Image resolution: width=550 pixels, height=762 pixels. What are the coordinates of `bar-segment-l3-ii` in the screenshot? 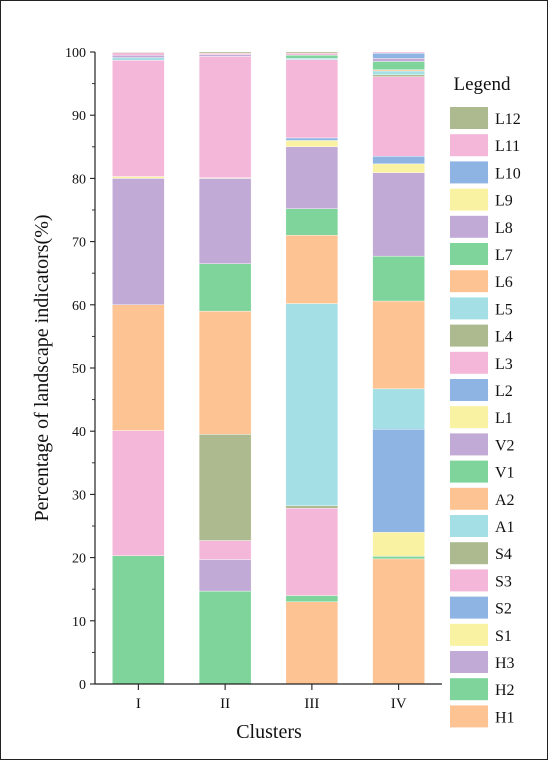 It's located at (225, 117).